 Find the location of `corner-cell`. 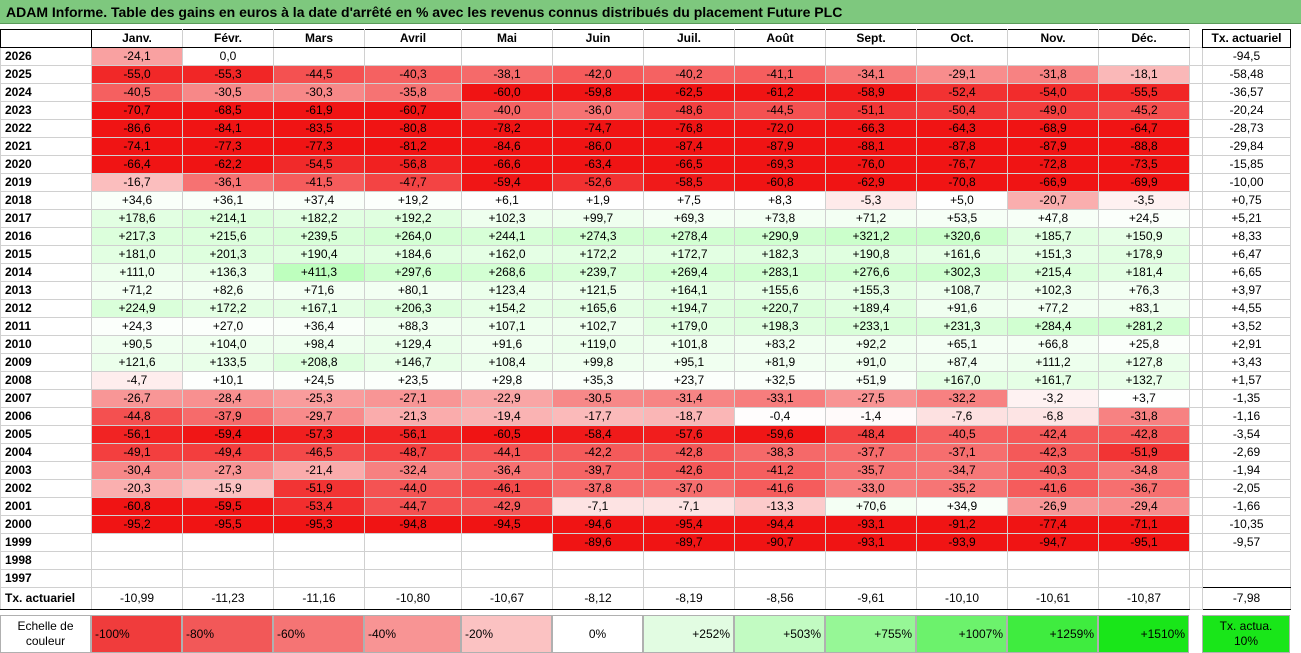

corner-cell is located at coordinates (46, 38).